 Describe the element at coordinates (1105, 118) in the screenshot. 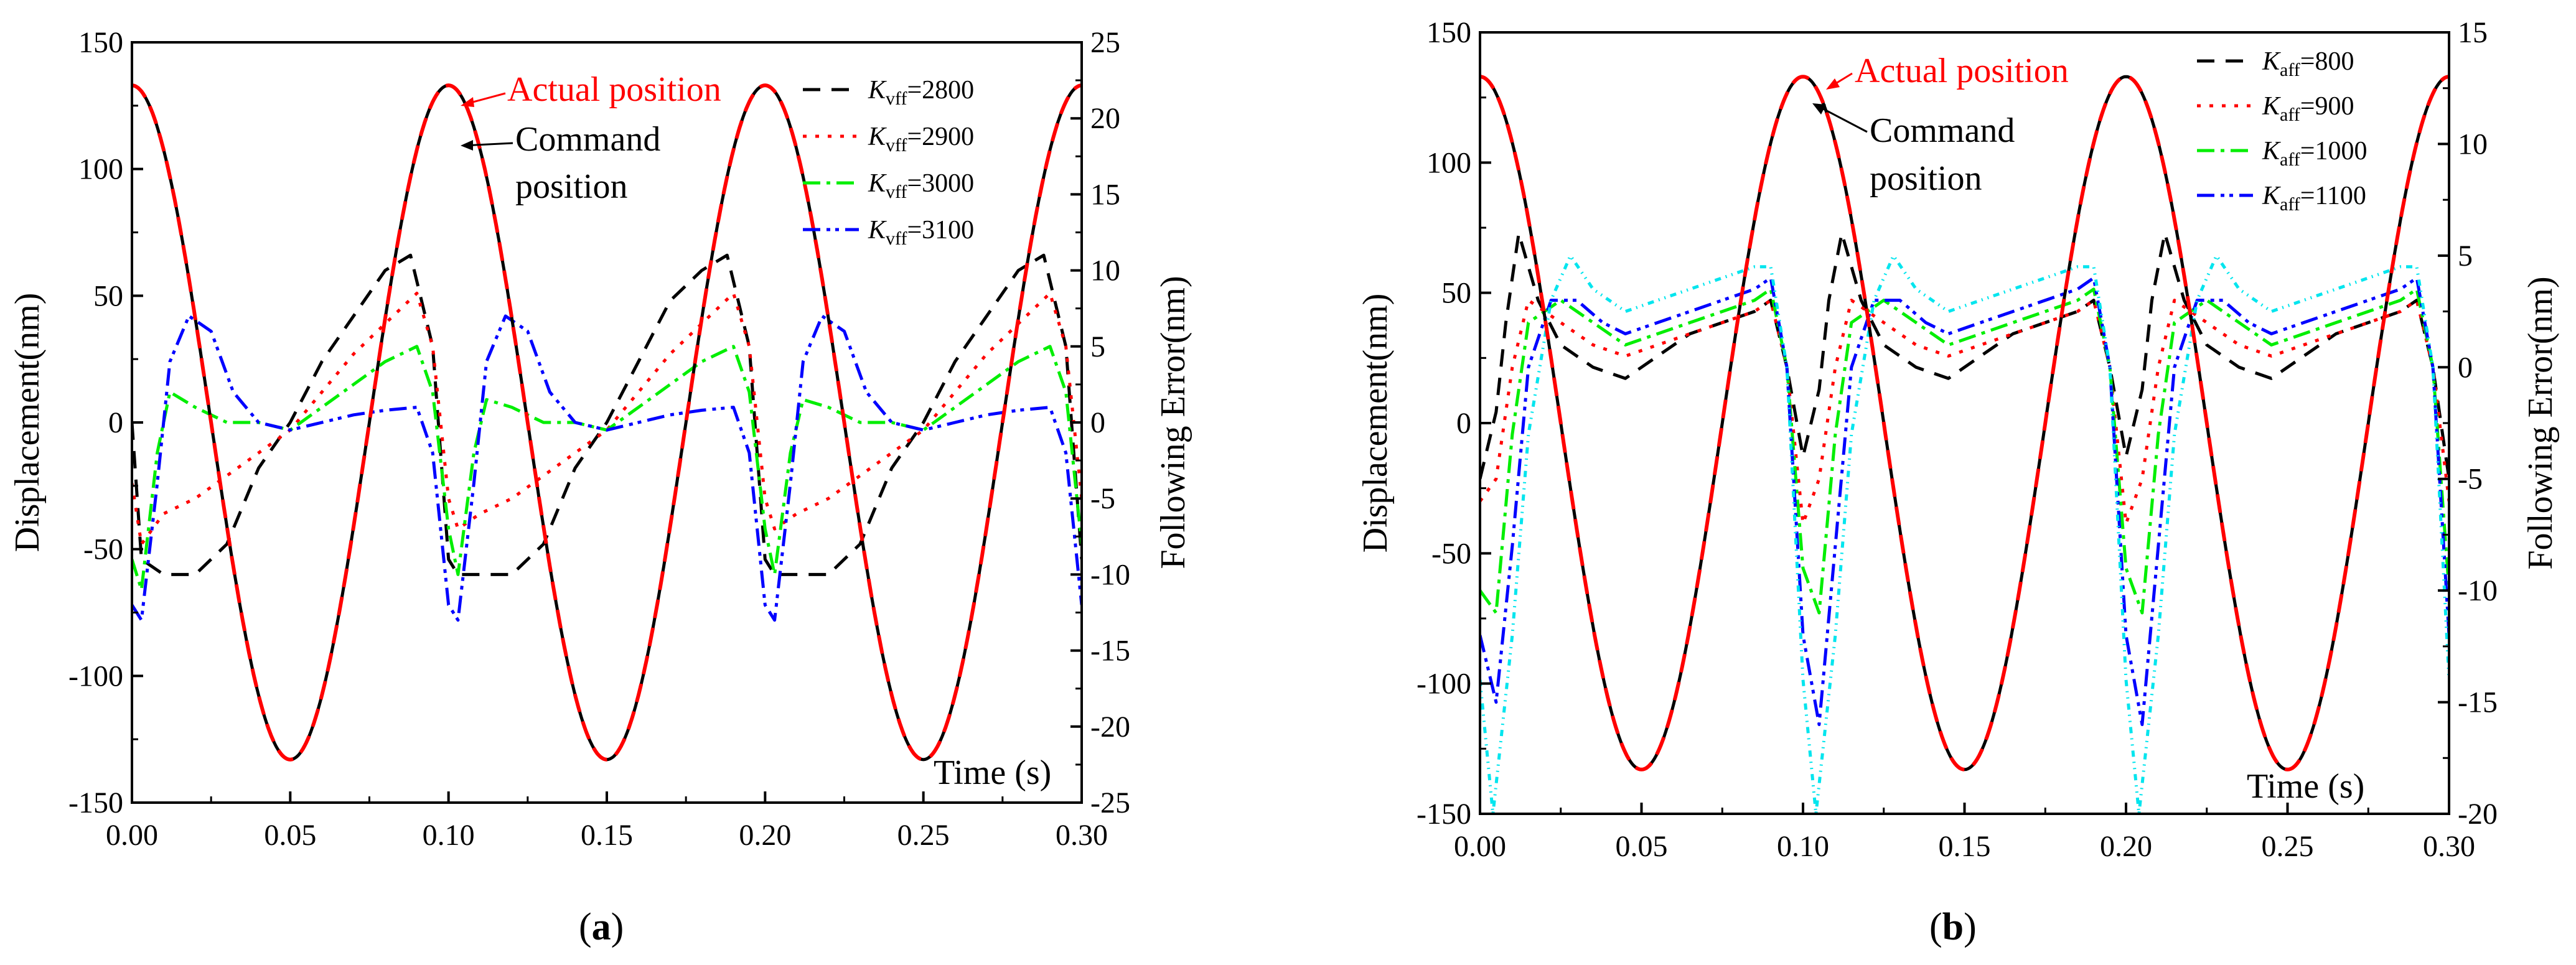

I see `panel-a-y-right-tick-label: 20` at that location.